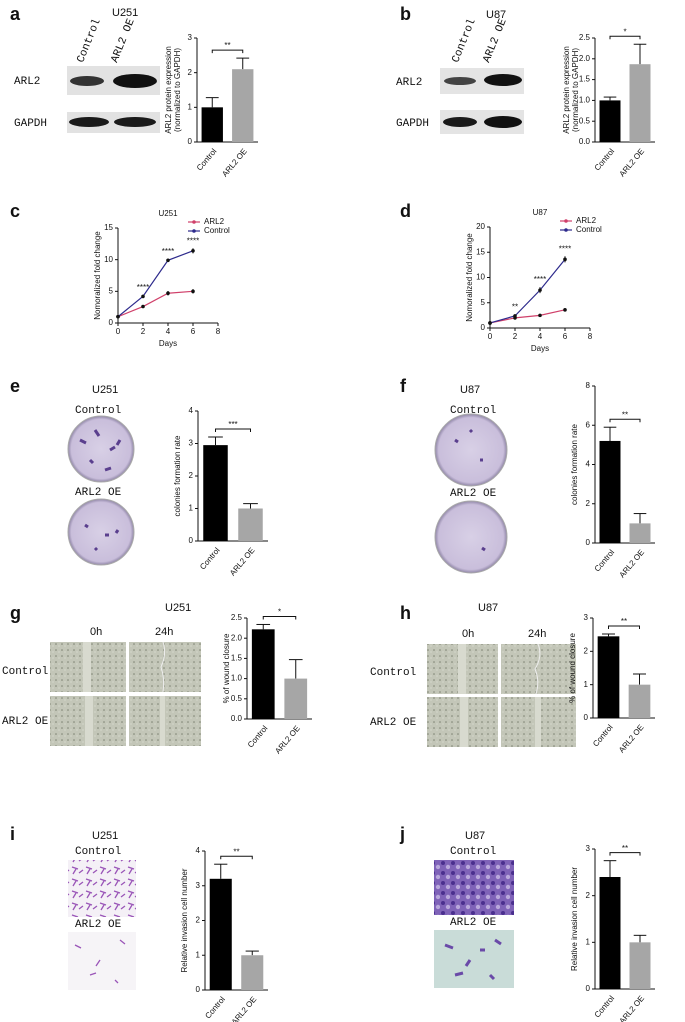 The image size is (685, 1022). What do you see at coordinates (515, 336) in the screenshot?
I see `x-tick-label: 2` at bounding box center [515, 336].